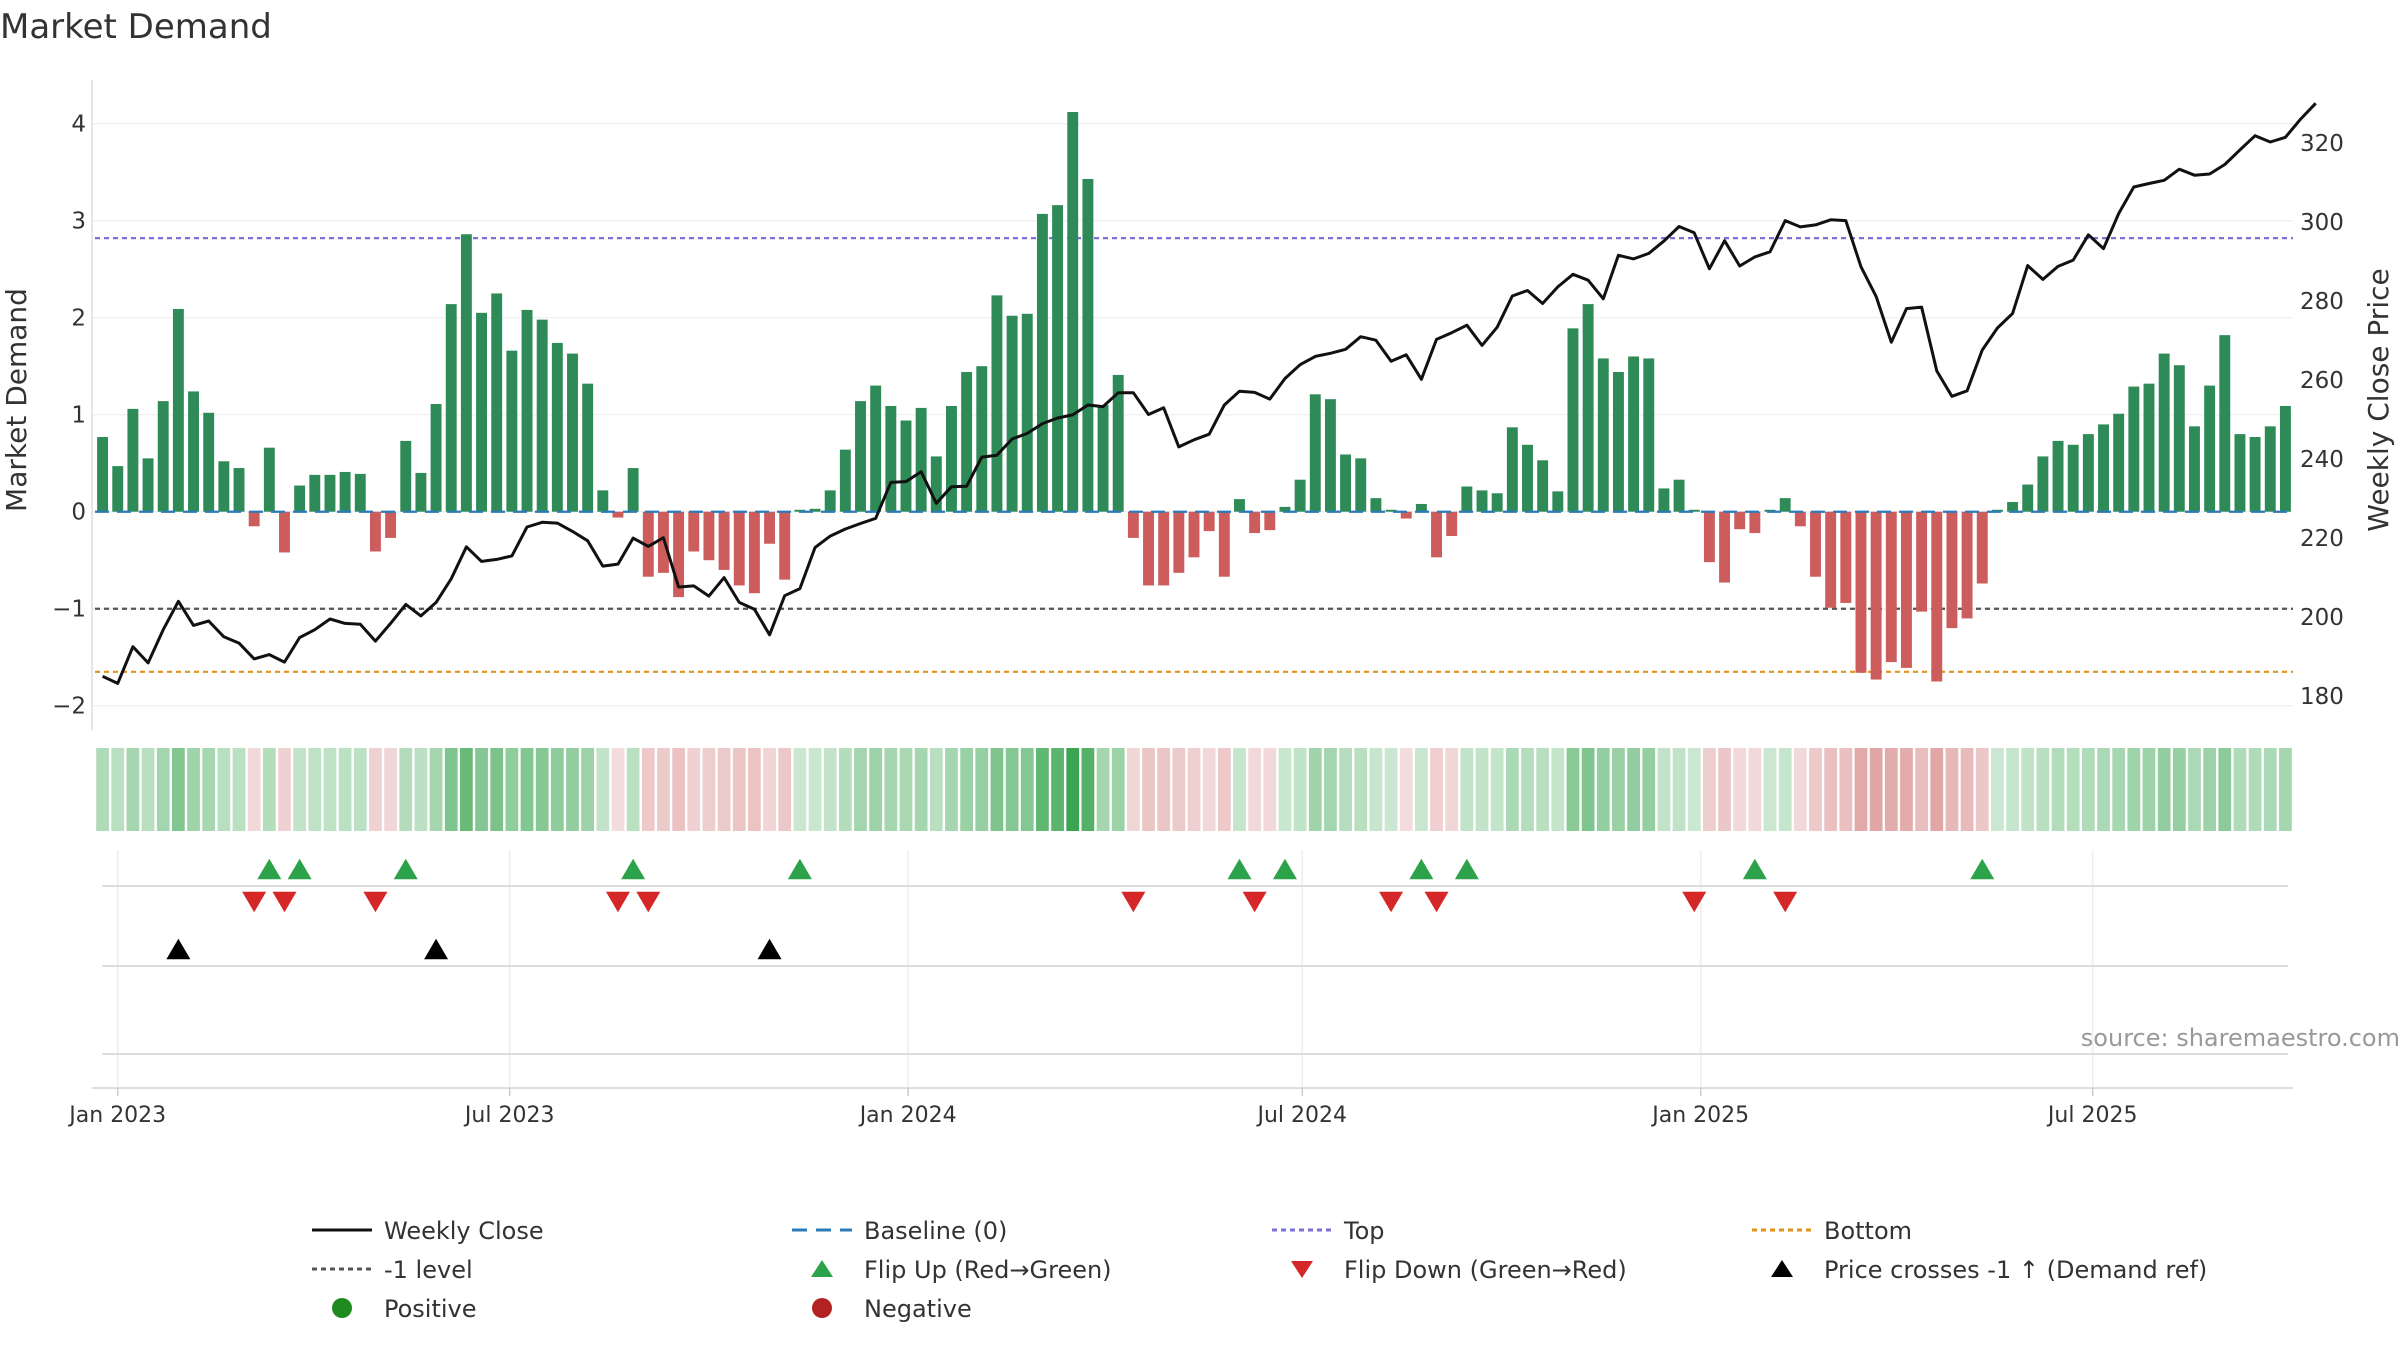 The image size is (2400, 1350). I want to click on legend-label: Flip Down (Green→Red), so click(1485, 1269).